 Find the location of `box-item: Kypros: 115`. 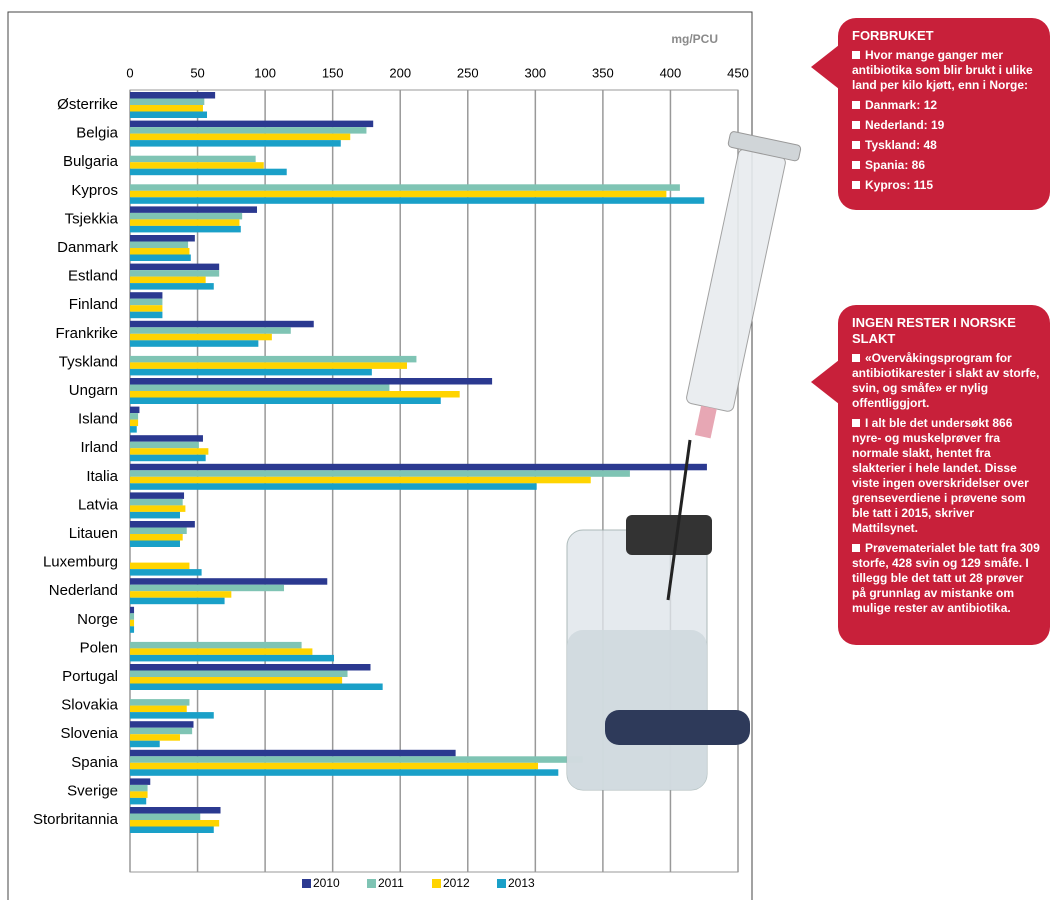

box-item: Kypros: 115 is located at coordinates (946, 185).